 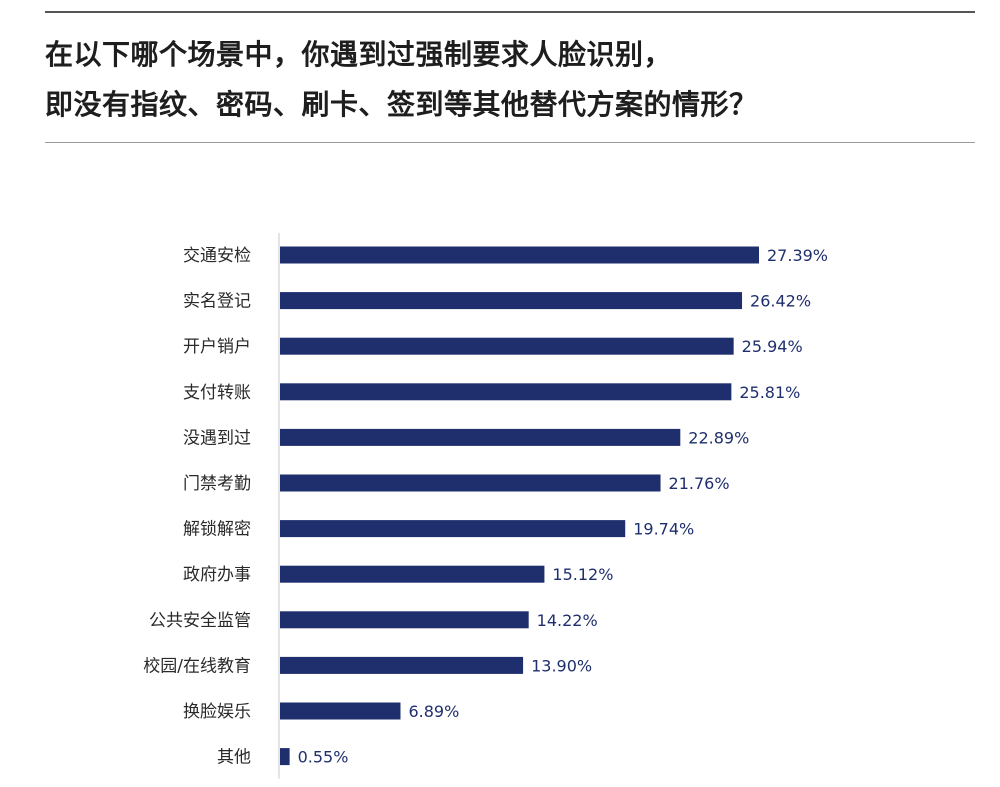 I want to click on category-label: 开户销户, so click(x=217, y=347).